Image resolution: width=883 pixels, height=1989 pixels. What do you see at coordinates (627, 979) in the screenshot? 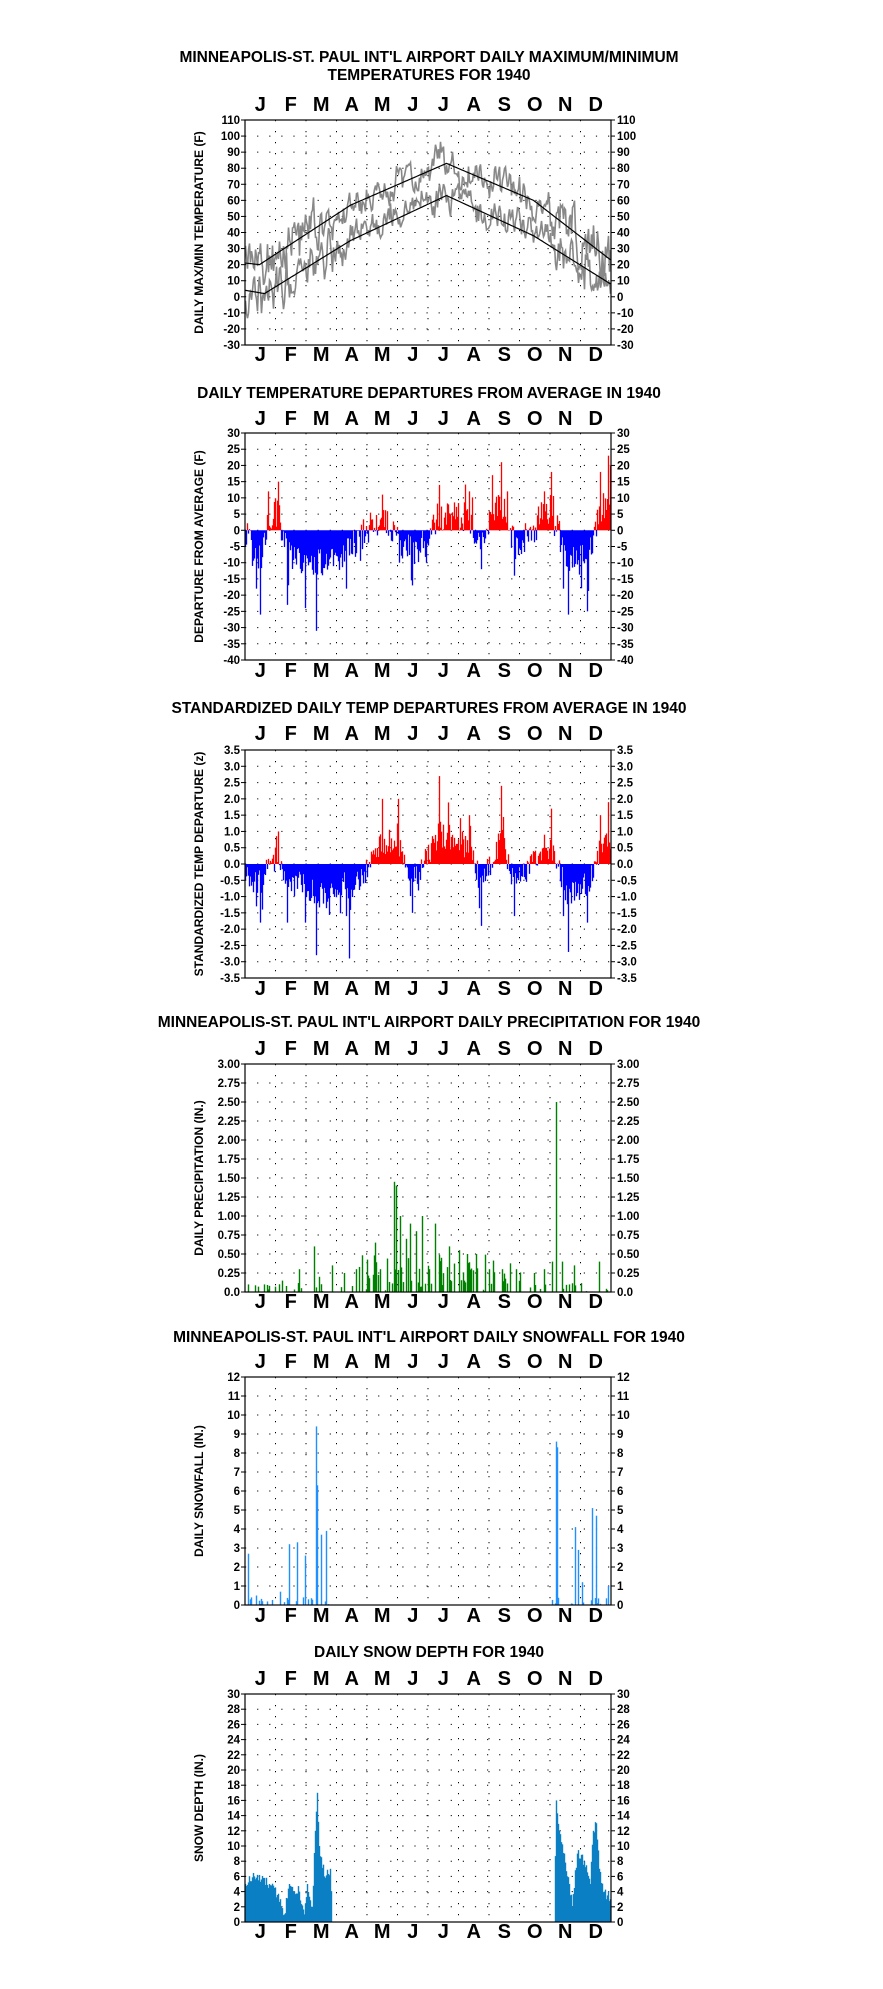
I see `y-tick-label-right: -3.5` at bounding box center [627, 979].